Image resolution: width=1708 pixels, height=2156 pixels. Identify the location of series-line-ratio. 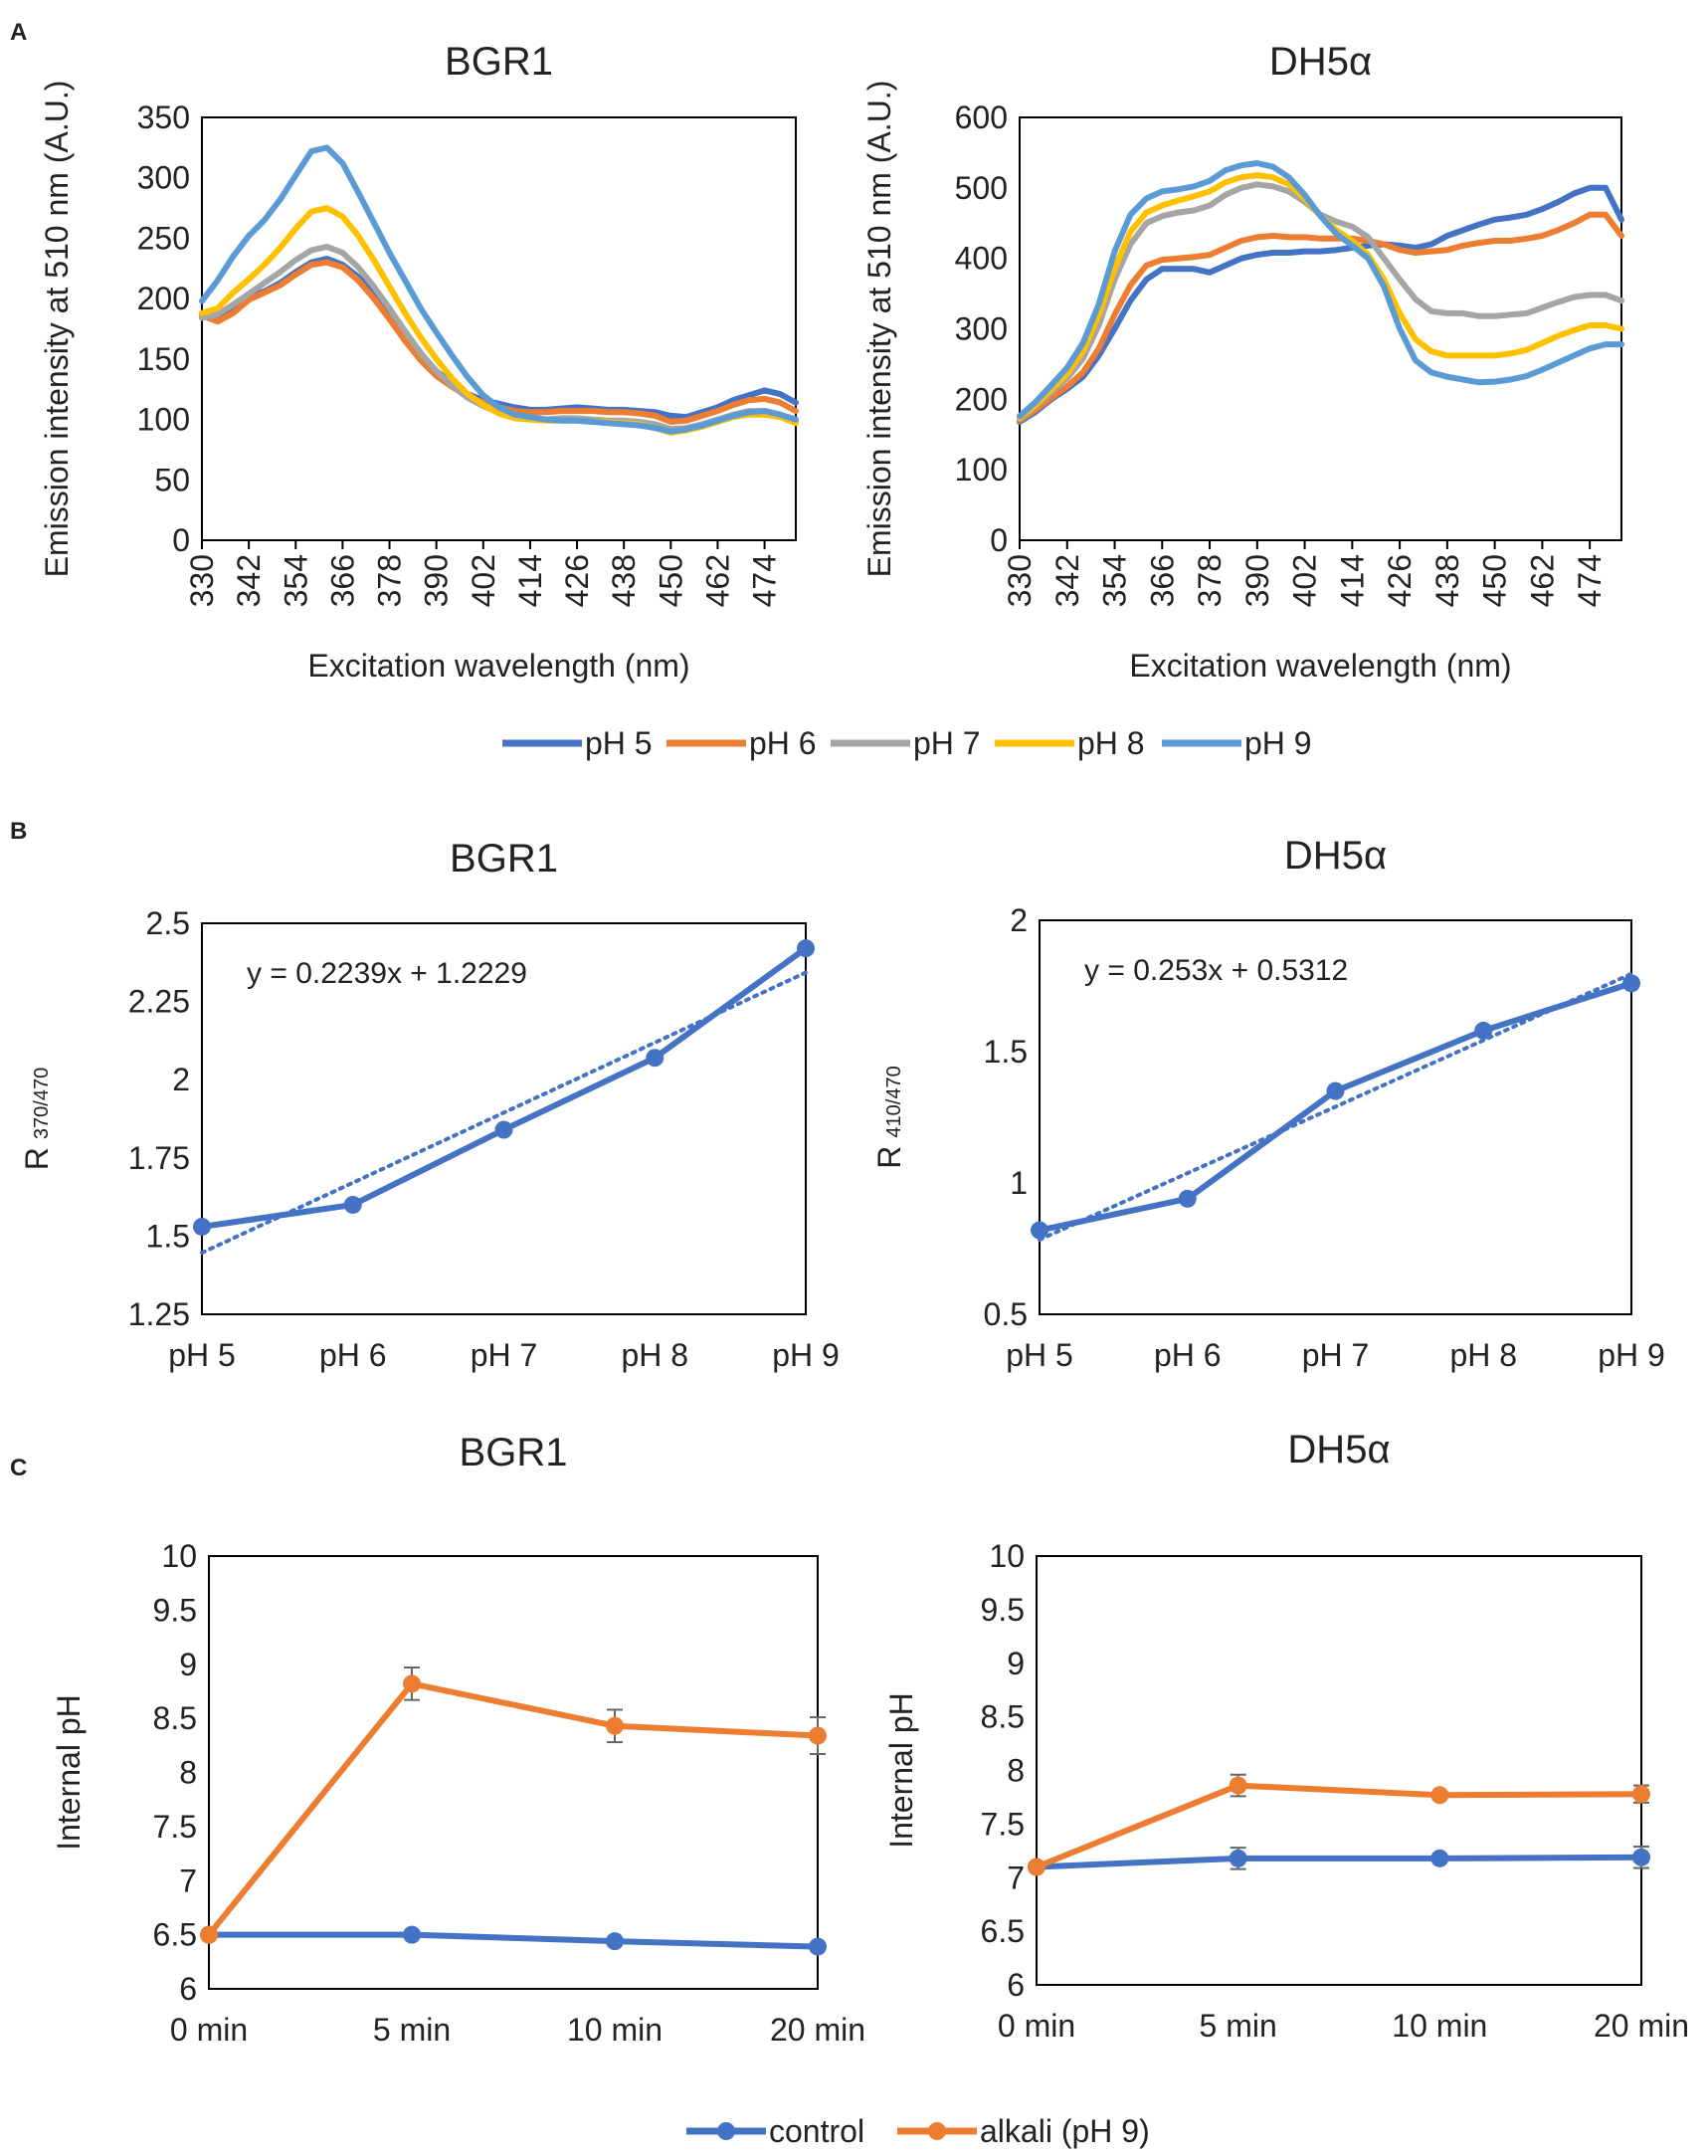
(505, 1087).